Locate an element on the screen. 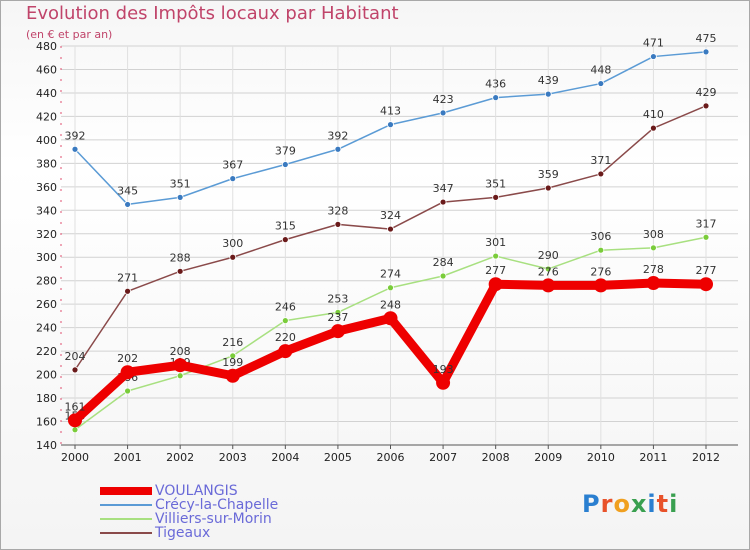 The height and width of the screenshot is (550, 750). y-tick-label: 160 is located at coordinates (46, 422).